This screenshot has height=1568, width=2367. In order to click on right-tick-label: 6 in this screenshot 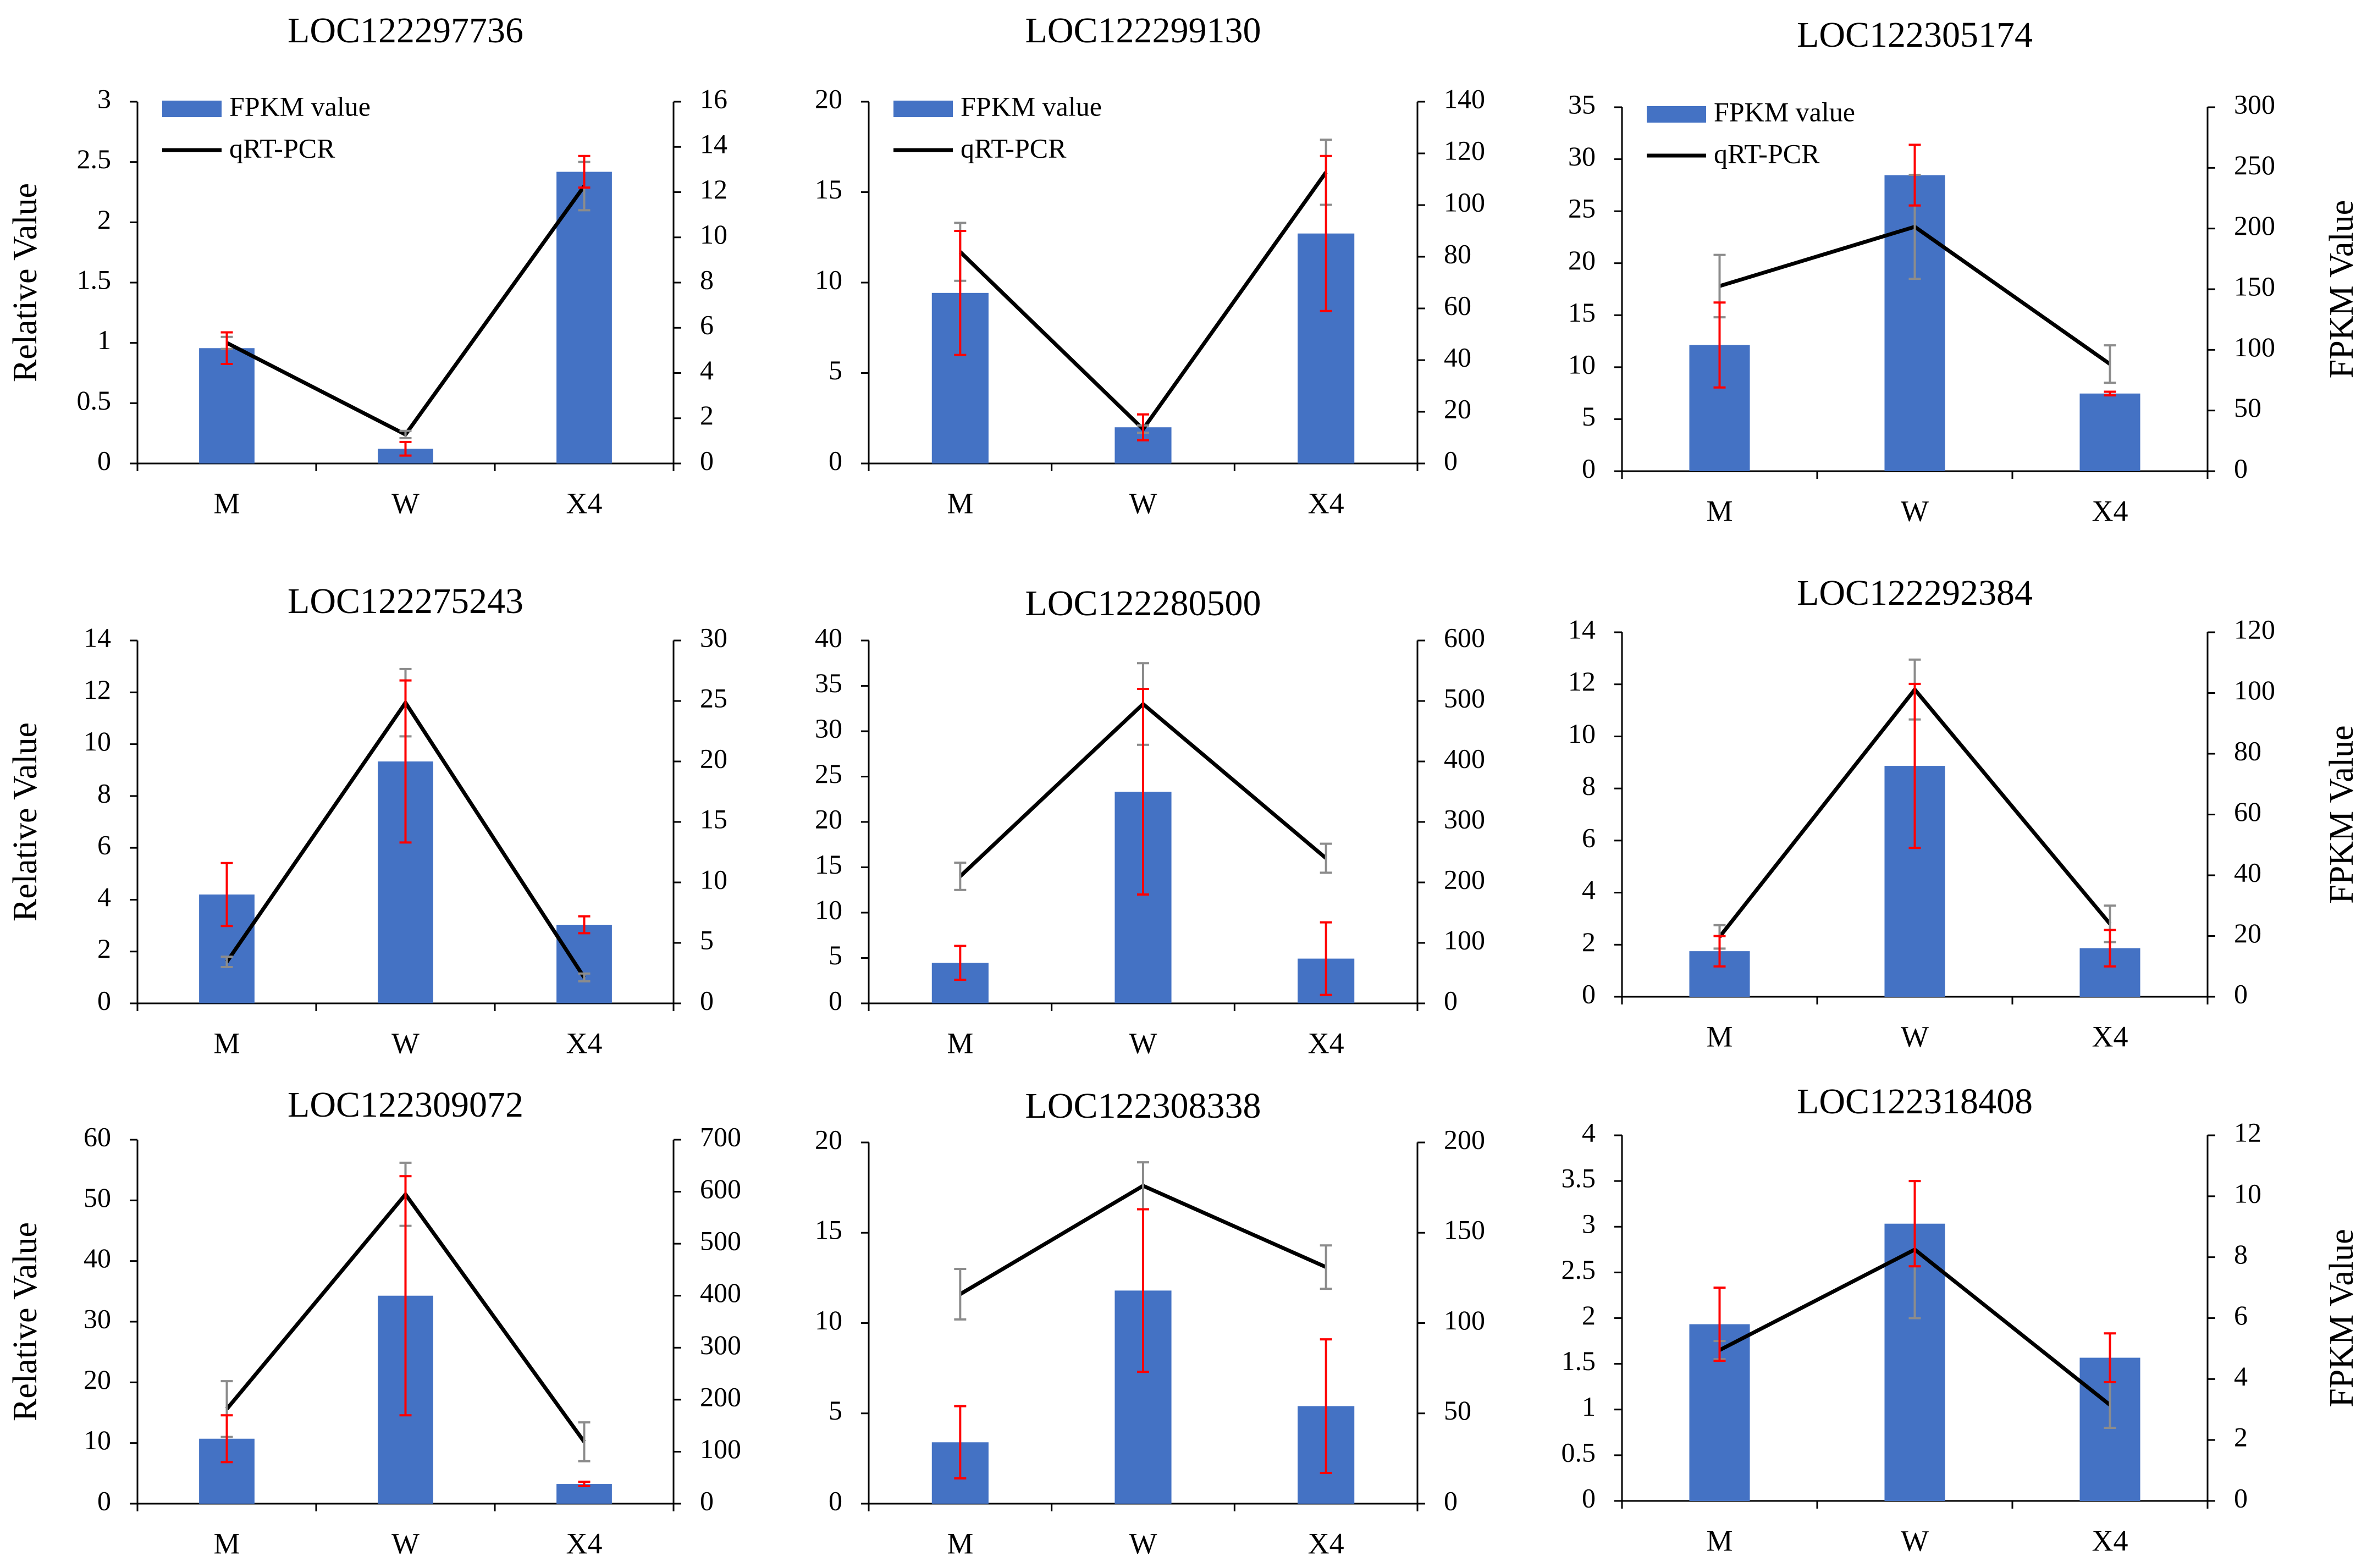, I will do `click(2241, 1315)`.